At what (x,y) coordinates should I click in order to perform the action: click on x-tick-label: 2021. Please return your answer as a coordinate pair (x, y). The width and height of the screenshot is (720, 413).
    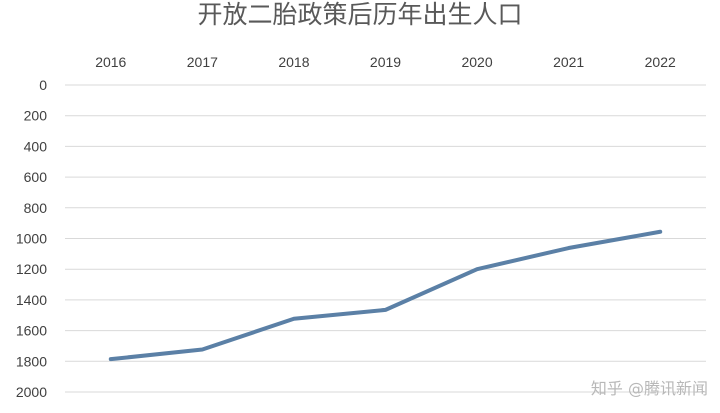
    Looking at the image, I should click on (568, 62).